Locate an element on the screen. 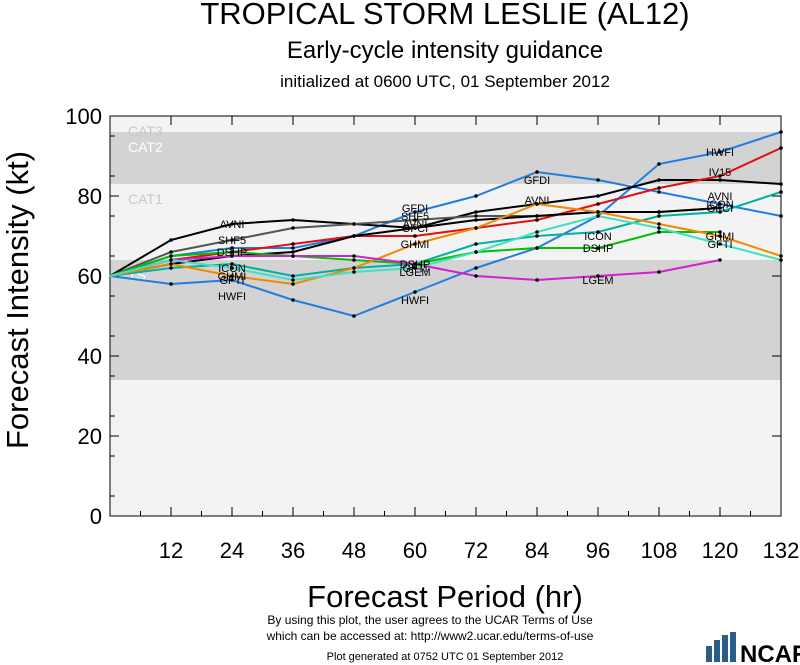 The image size is (800, 665). intensity-band-cat1 is located at coordinates (445, 222).